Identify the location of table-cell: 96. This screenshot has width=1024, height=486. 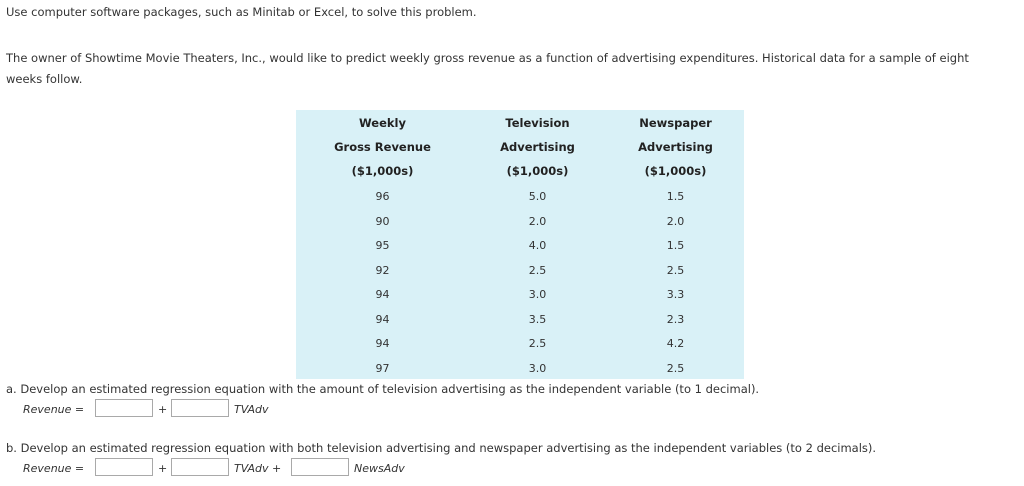
(382, 196).